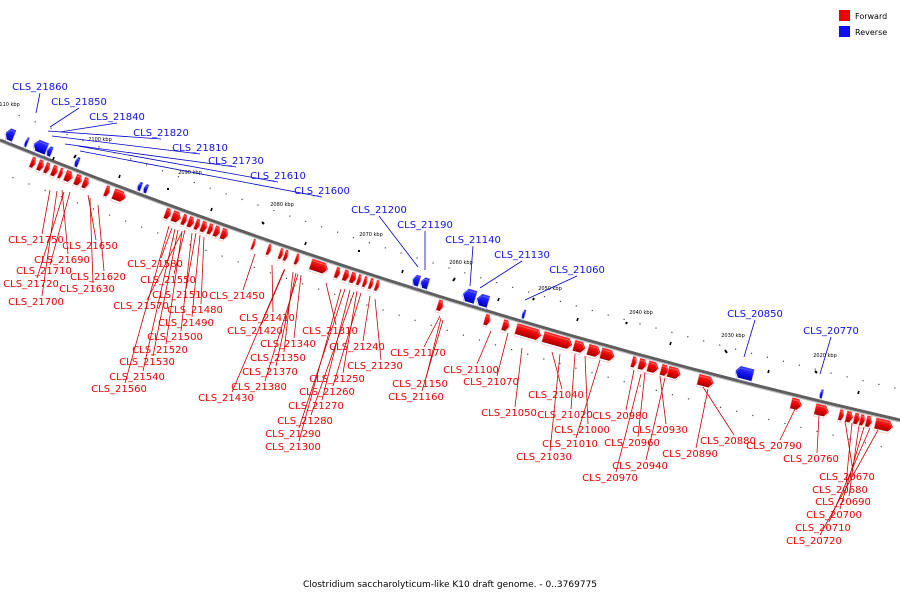 This screenshot has width=900, height=600. What do you see at coordinates (843, 502) in the screenshot?
I see `forward-gene-label: CLS_20690` at bounding box center [843, 502].